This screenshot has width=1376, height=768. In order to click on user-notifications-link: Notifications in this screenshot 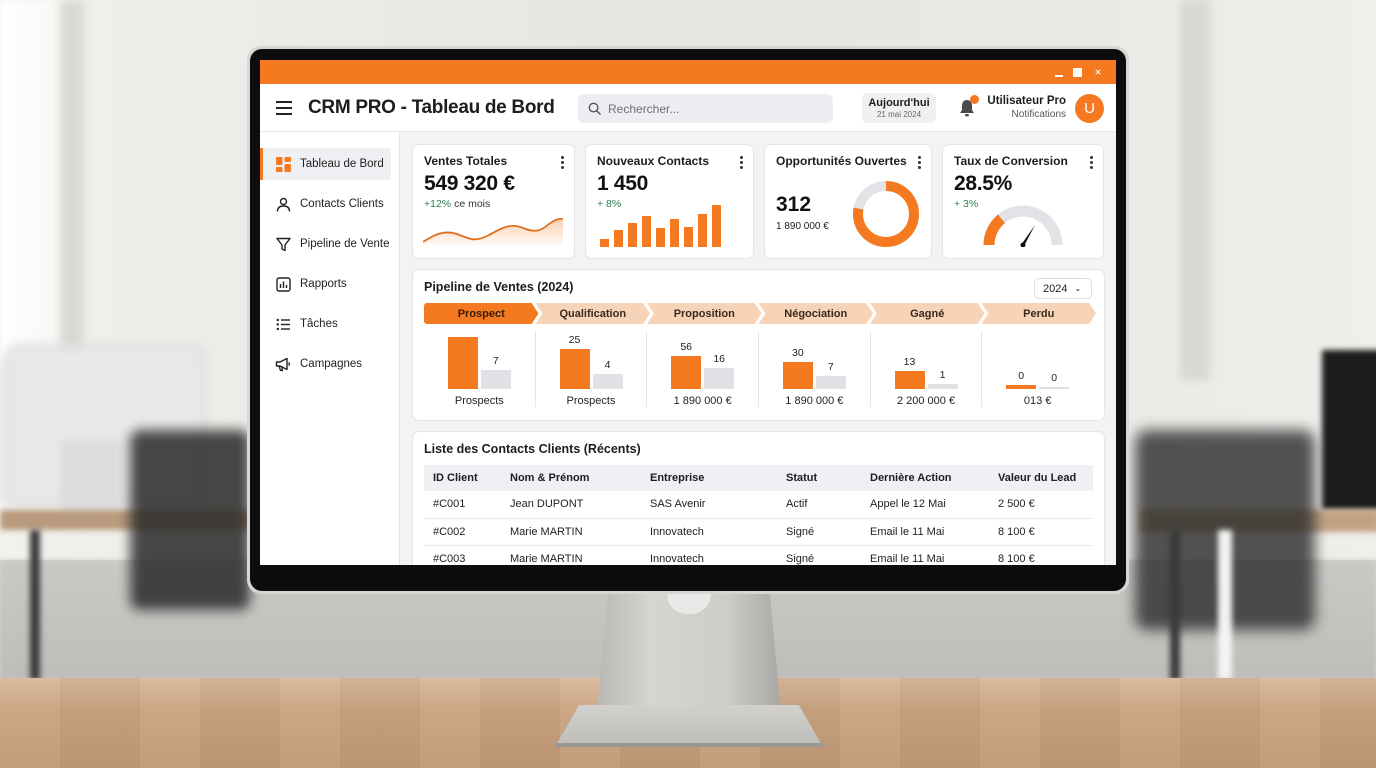, I will do `click(1038, 114)`.